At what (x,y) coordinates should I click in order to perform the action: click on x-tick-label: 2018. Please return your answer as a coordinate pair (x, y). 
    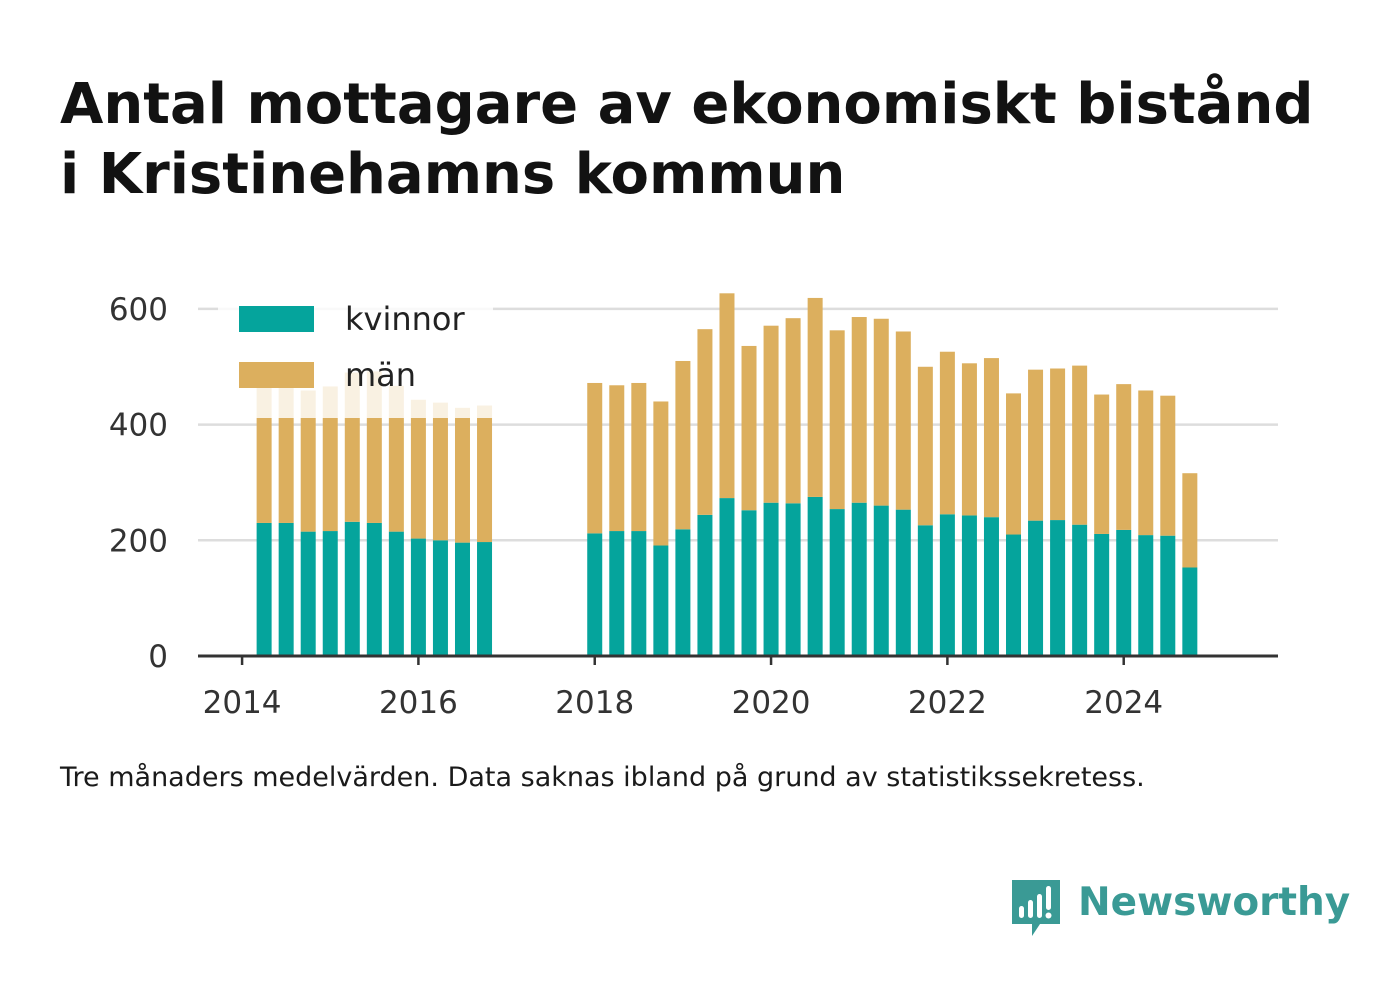
    Looking at the image, I should click on (594, 703).